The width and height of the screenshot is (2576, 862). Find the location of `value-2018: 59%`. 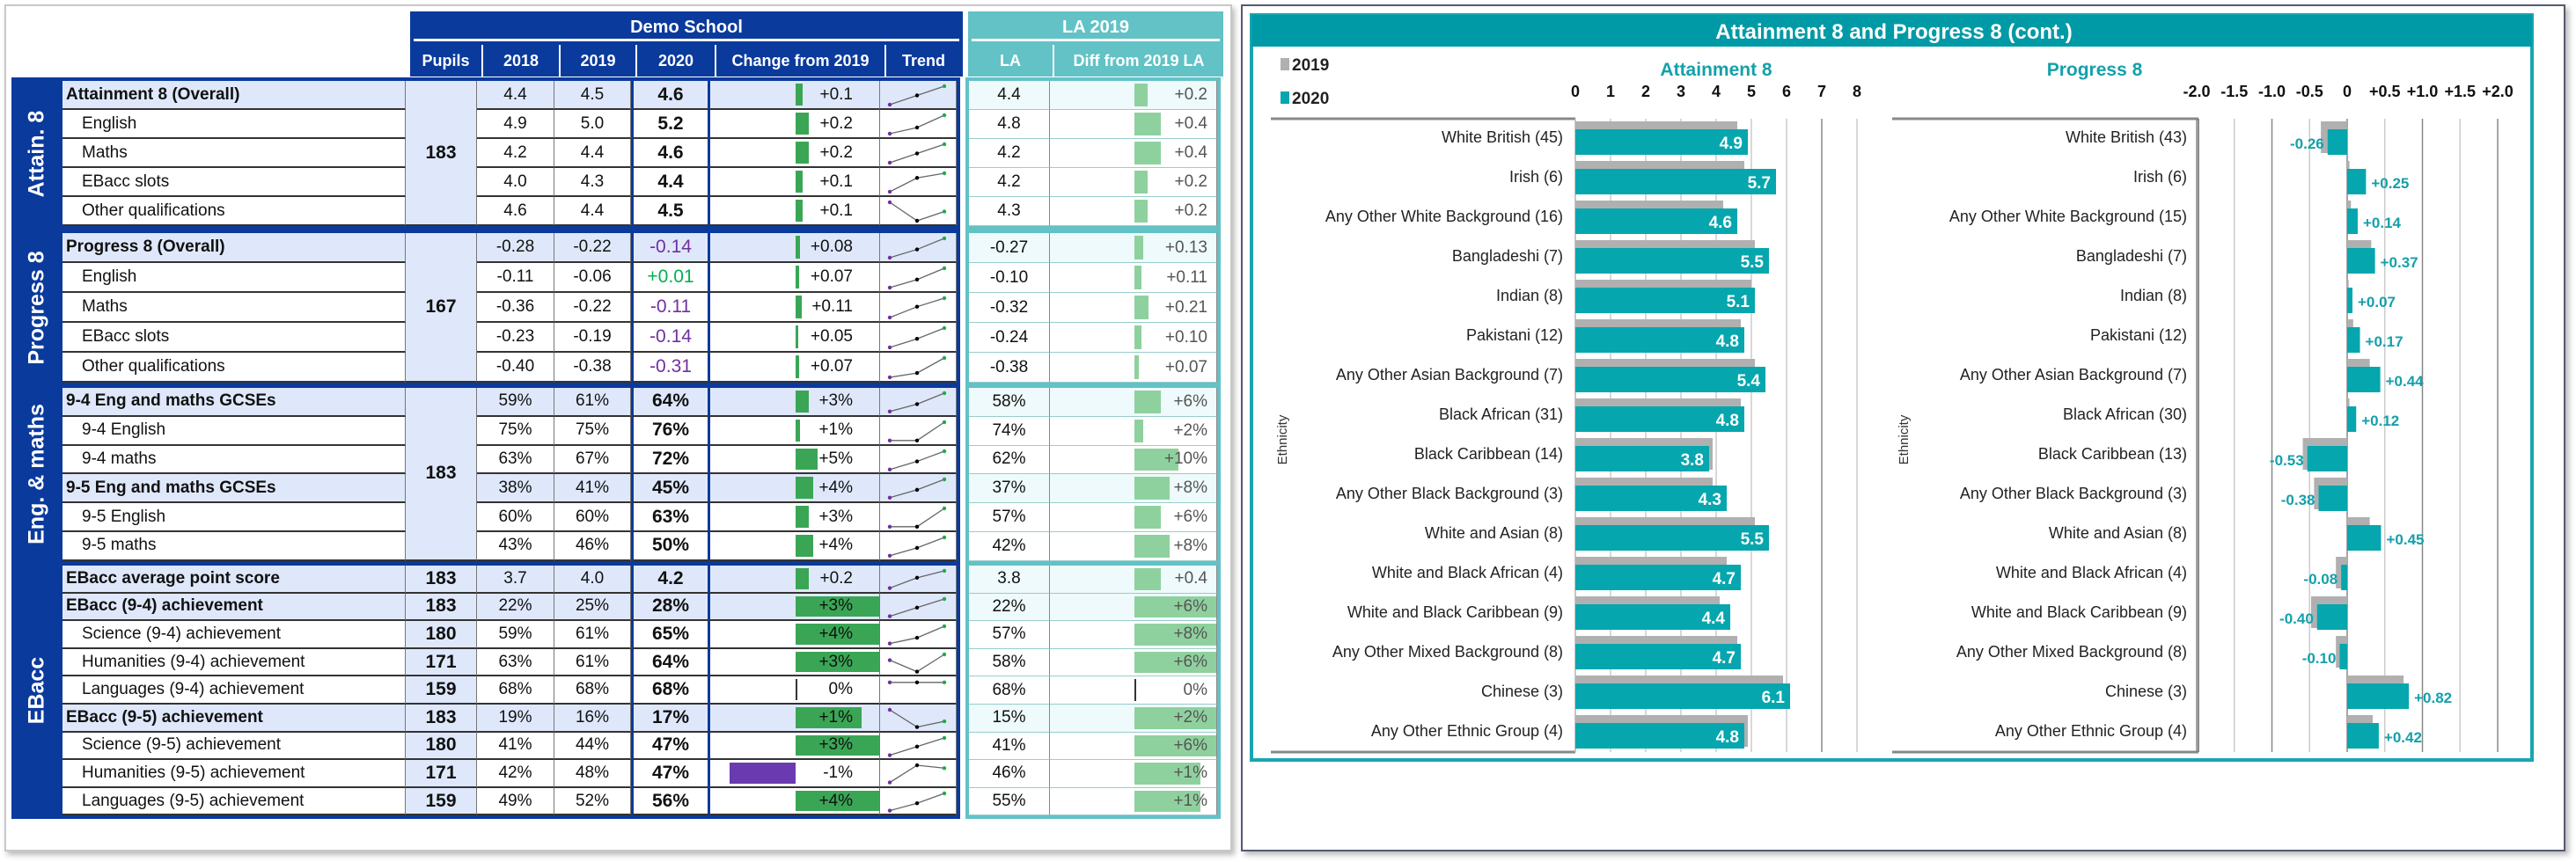

value-2018: 59% is located at coordinates (515, 635).